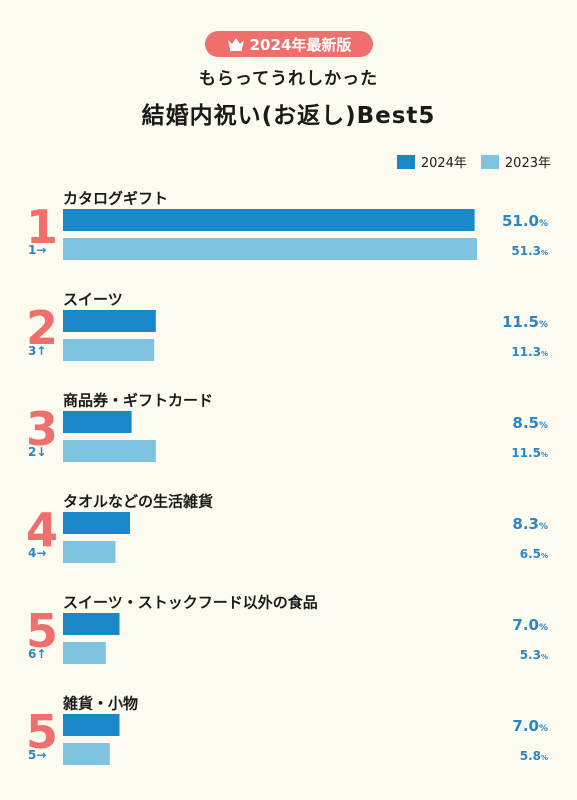  What do you see at coordinates (525, 322) in the screenshot?
I see `value-label-2024: 11.5%` at bounding box center [525, 322].